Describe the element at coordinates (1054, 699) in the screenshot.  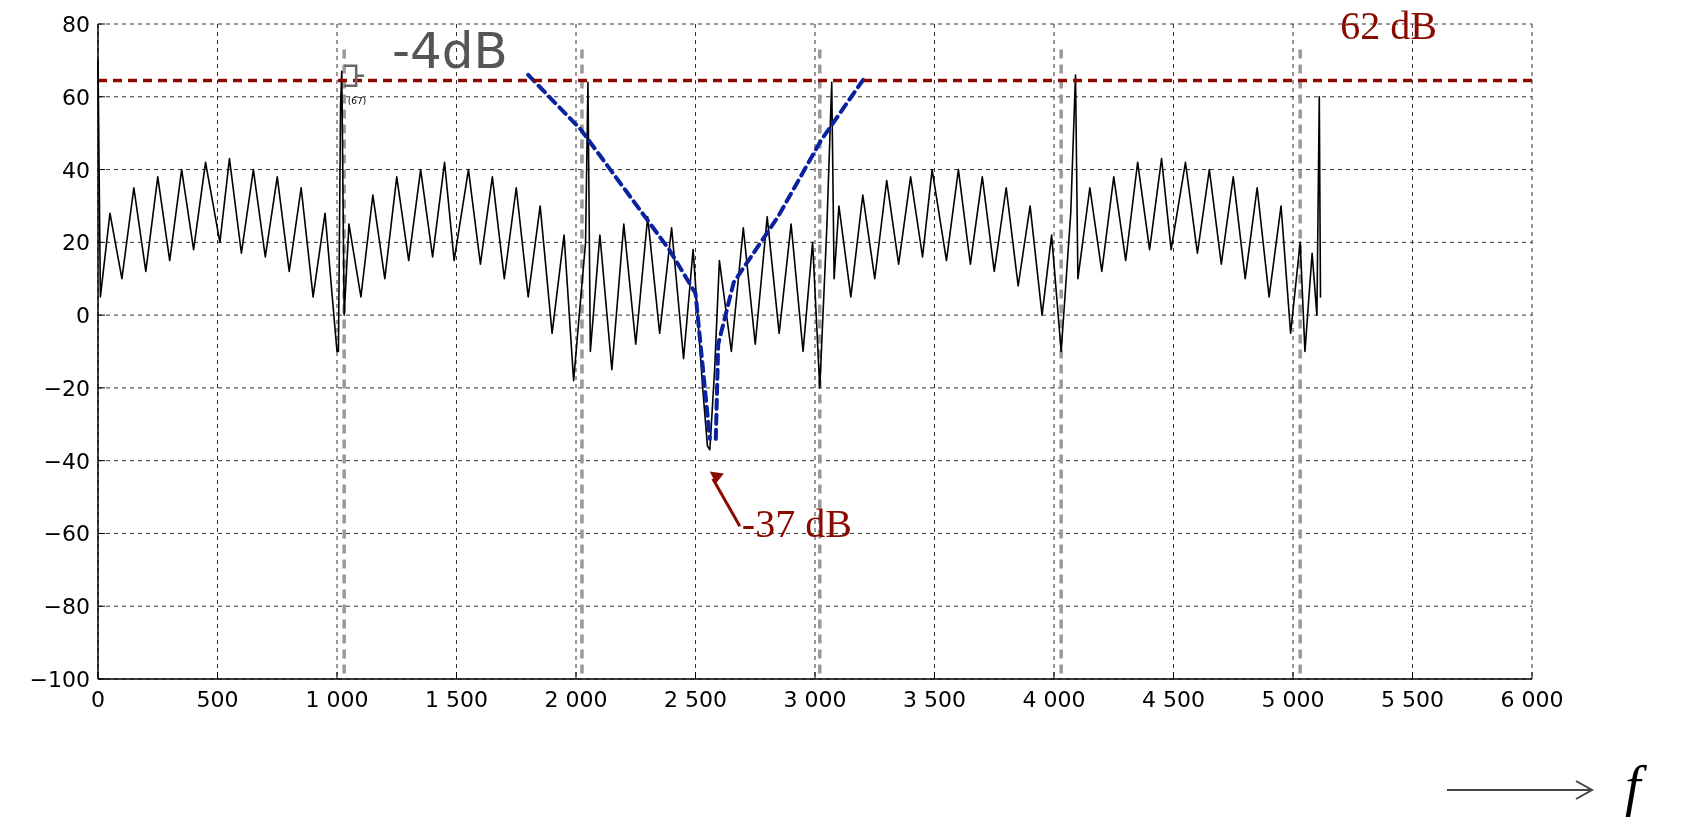
I see `x-tick-label: 4 000` at that location.